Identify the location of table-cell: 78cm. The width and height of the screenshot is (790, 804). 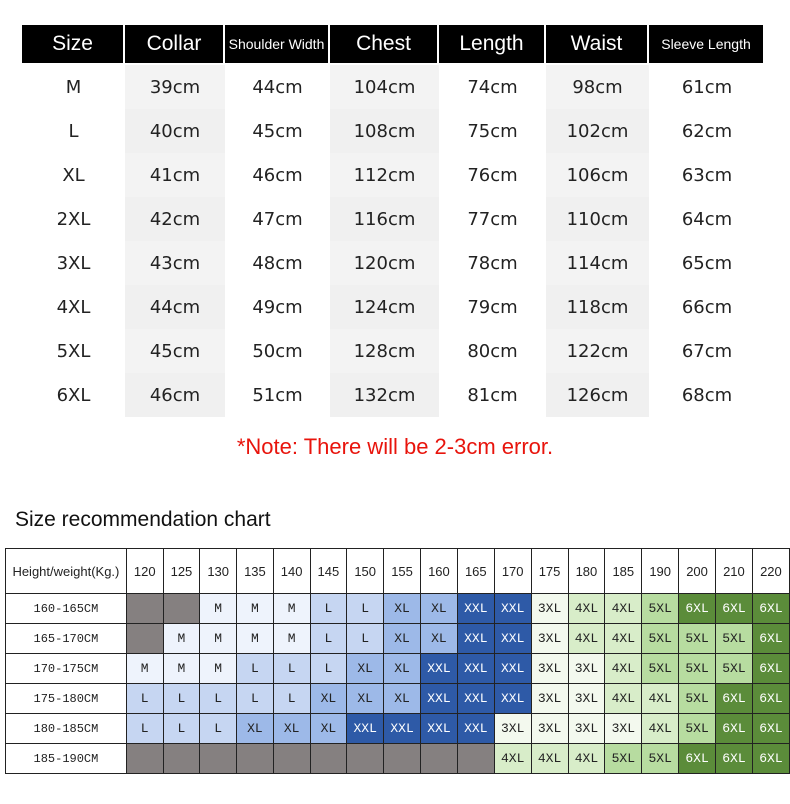
(492, 263).